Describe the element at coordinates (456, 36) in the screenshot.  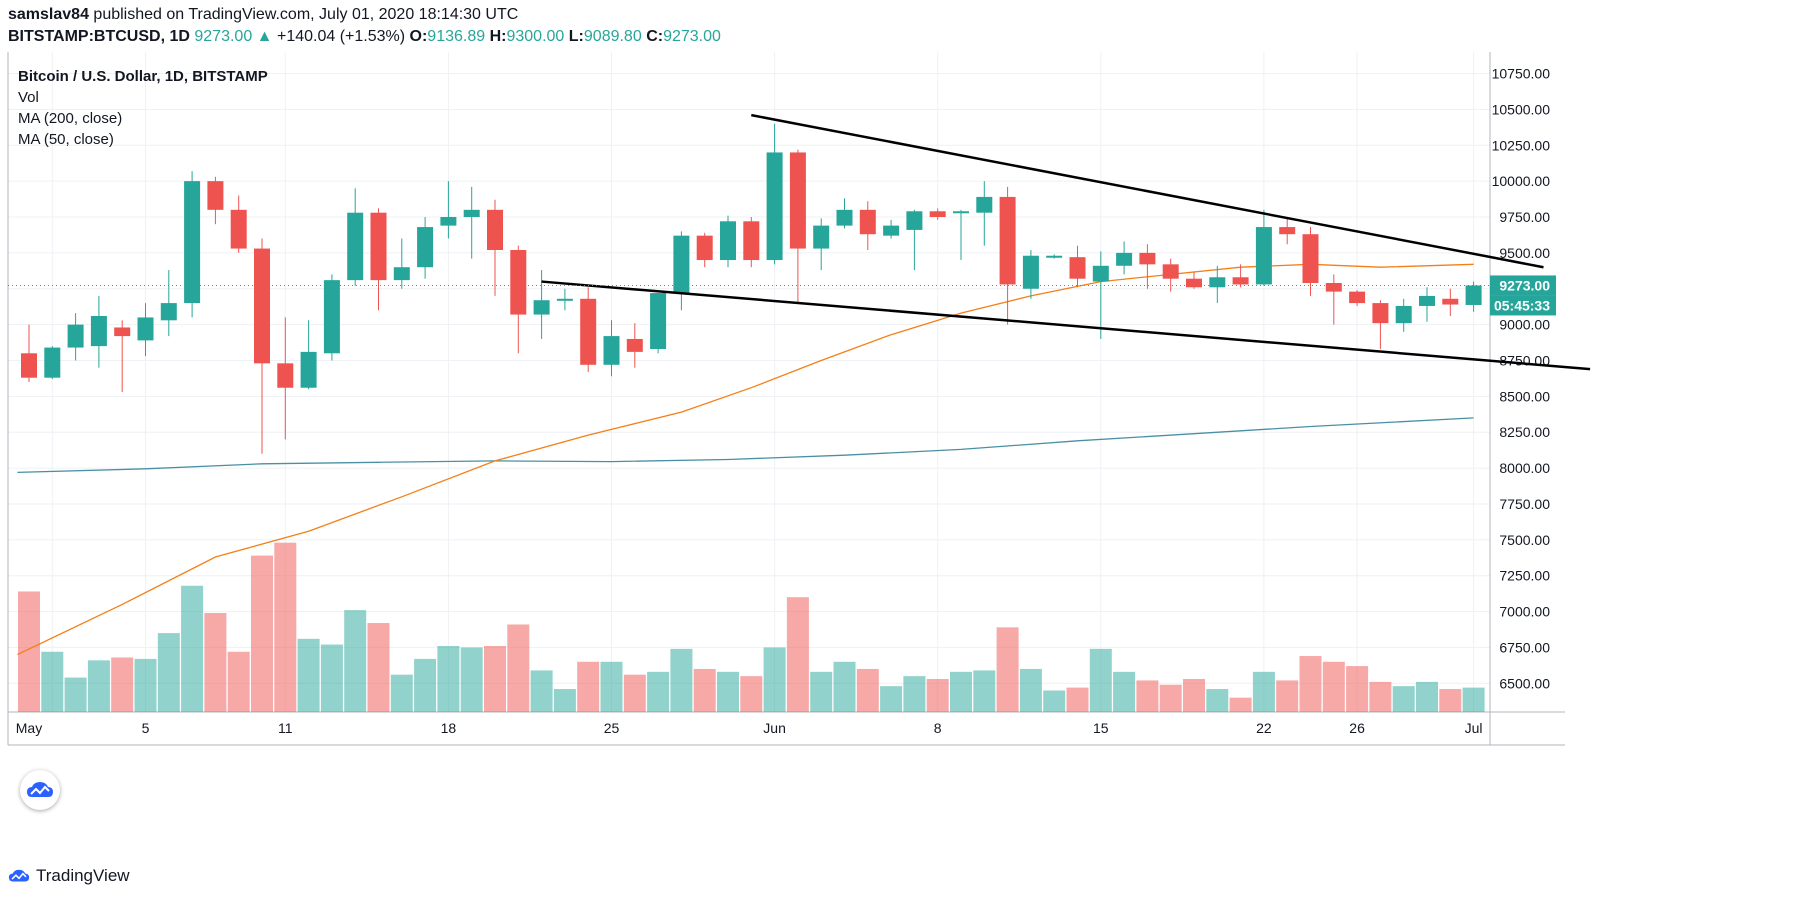
I see `open-value: 9136.89` at that location.